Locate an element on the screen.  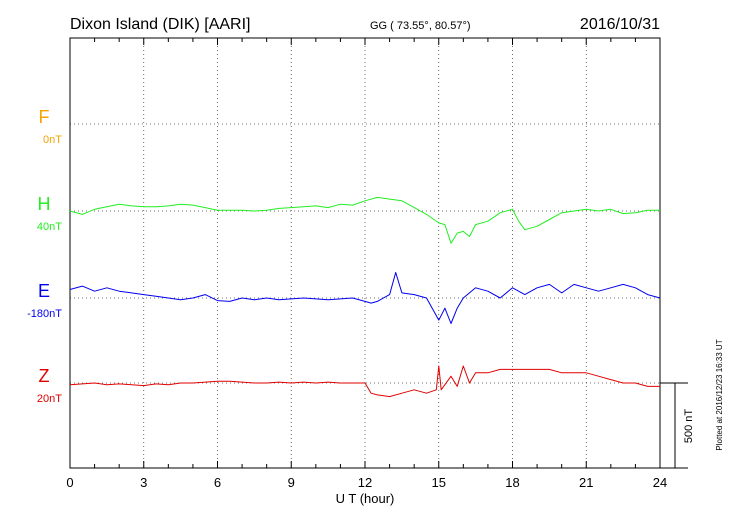
series-baseline-f: 0nT is located at coordinates (52, 140).